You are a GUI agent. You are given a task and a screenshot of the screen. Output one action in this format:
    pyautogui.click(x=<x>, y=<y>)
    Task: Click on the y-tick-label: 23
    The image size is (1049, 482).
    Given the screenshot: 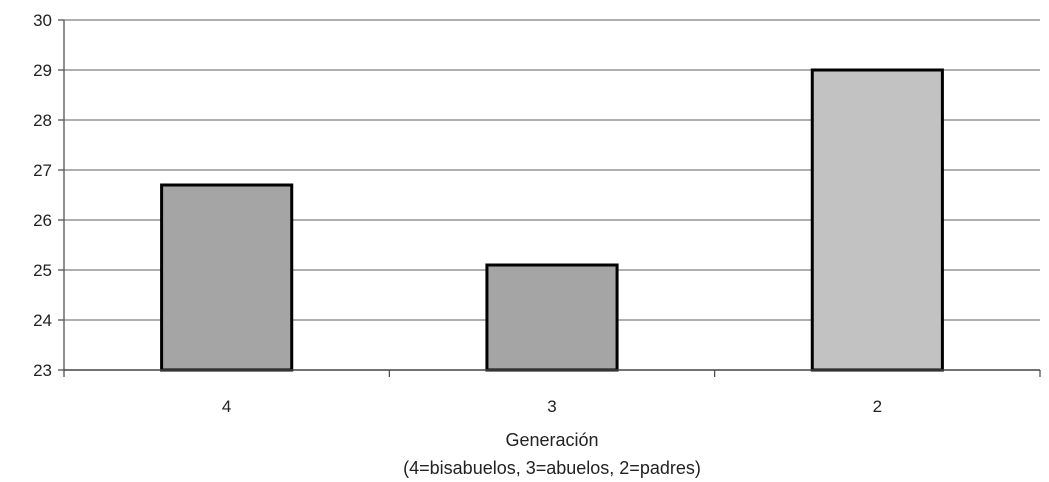 What is the action you would take?
    pyautogui.click(x=42, y=370)
    